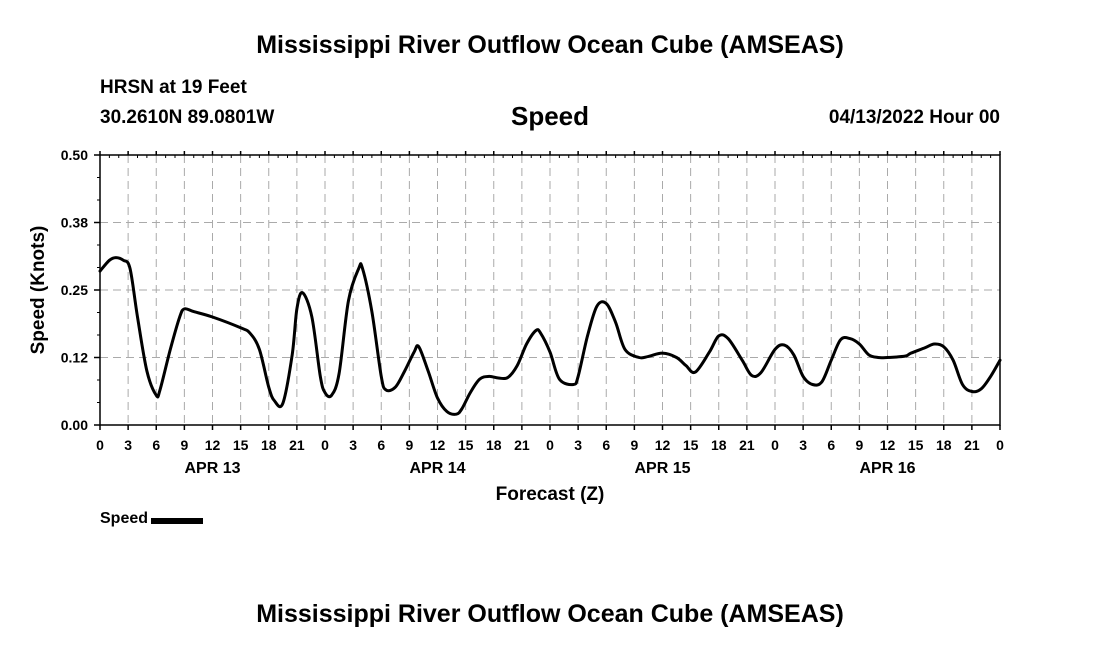 This screenshot has height=650, width=1100. Describe the element at coordinates (212, 468) in the screenshot. I see `date-label: APR 13` at that location.